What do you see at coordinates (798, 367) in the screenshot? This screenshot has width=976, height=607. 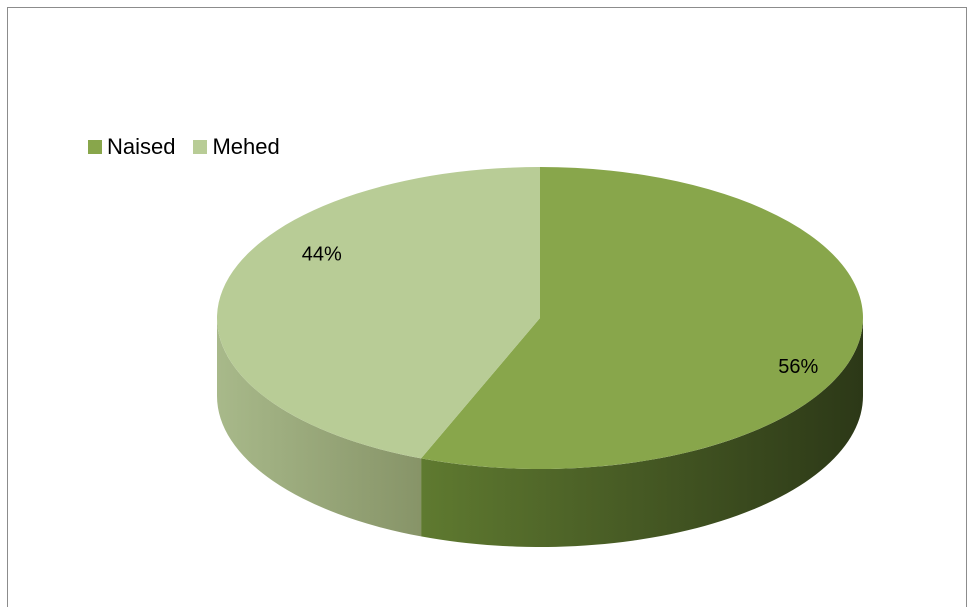 I see `data-label-naised: 56%` at bounding box center [798, 367].